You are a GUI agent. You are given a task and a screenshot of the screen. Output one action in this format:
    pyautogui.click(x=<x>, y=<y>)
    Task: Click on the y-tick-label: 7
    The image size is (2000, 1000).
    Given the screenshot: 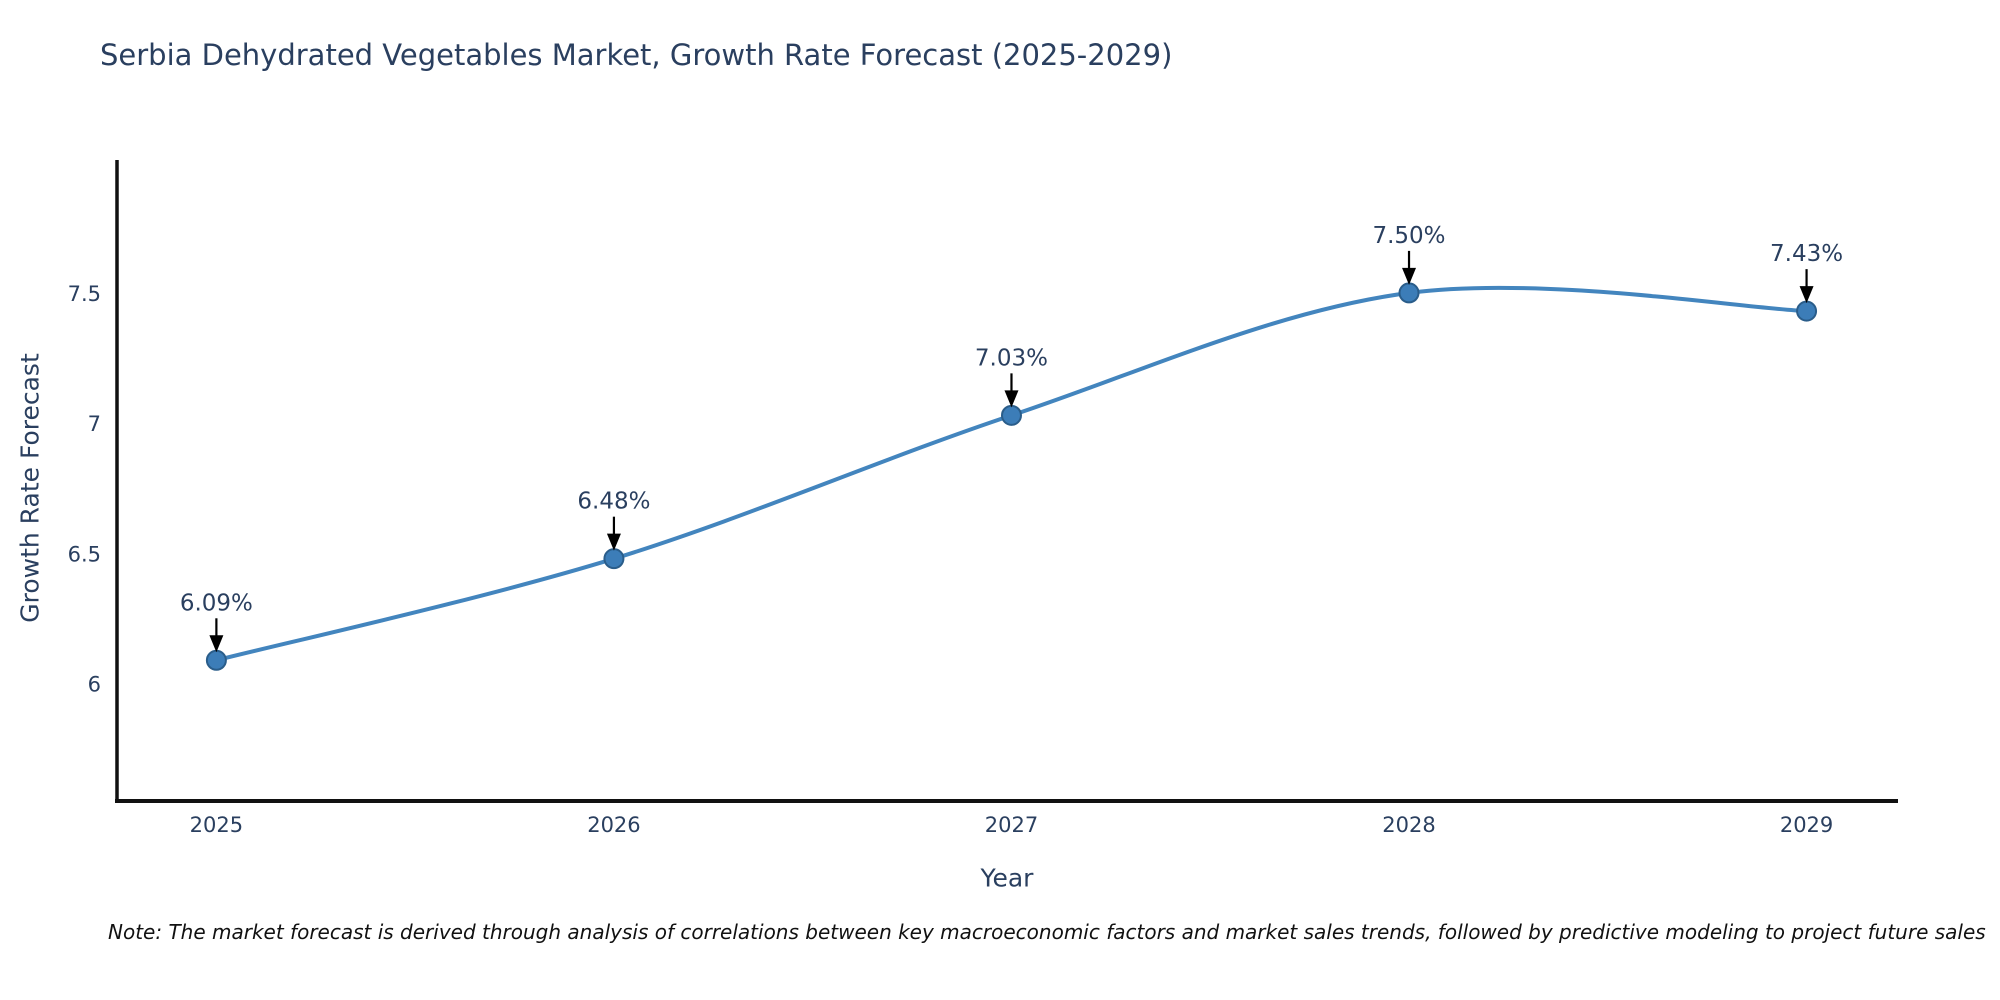 What is the action you would take?
    pyautogui.click(x=94, y=424)
    